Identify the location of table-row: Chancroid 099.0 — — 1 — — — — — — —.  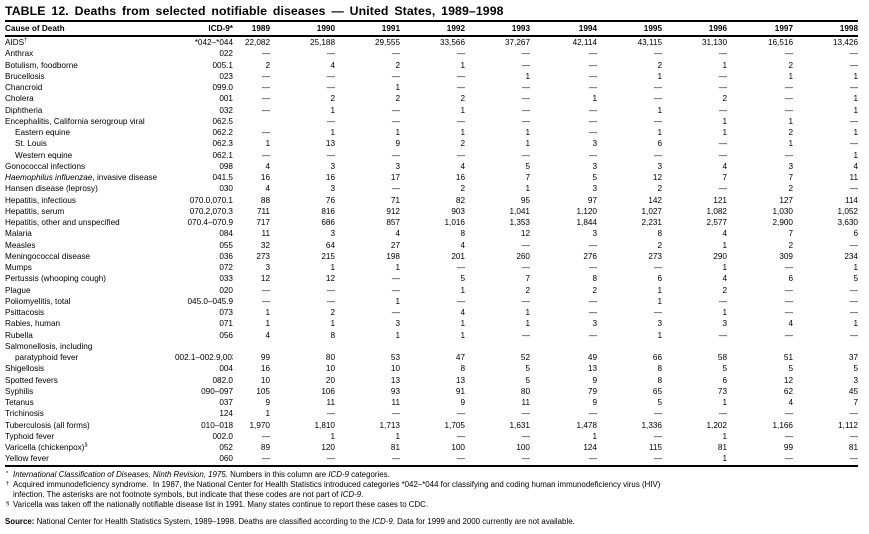
(431, 87).